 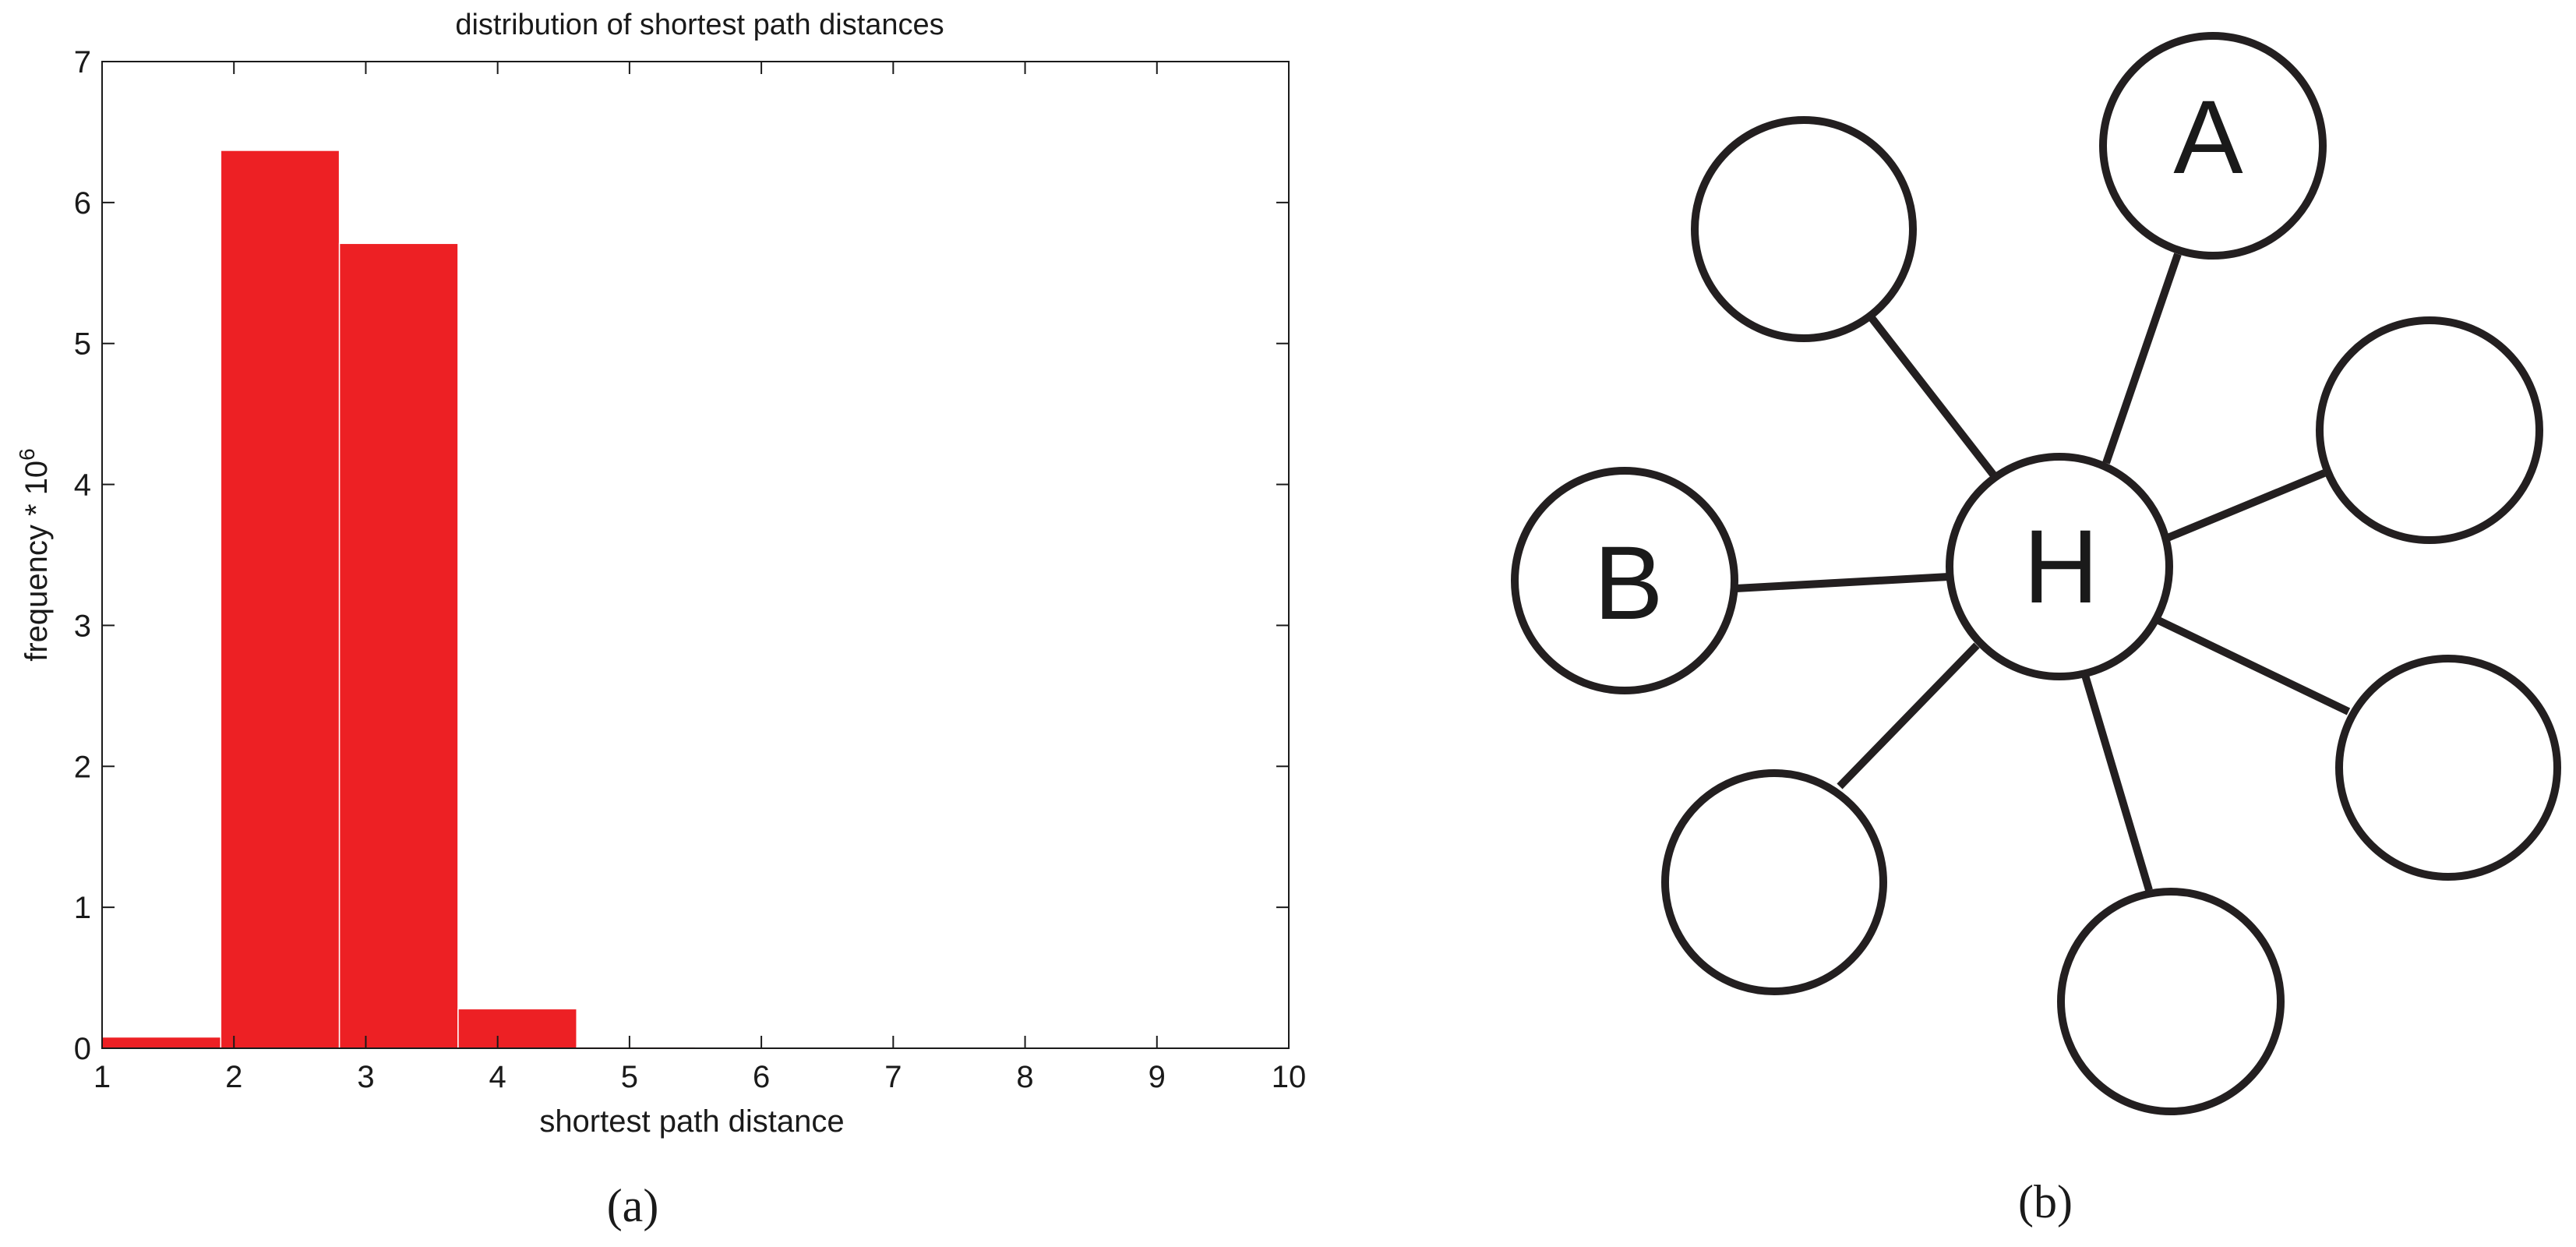 What do you see at coordinates (82, 344) in the screenshot?
I see `y-tick-label-5: 5` at bounding box center [82, 344].